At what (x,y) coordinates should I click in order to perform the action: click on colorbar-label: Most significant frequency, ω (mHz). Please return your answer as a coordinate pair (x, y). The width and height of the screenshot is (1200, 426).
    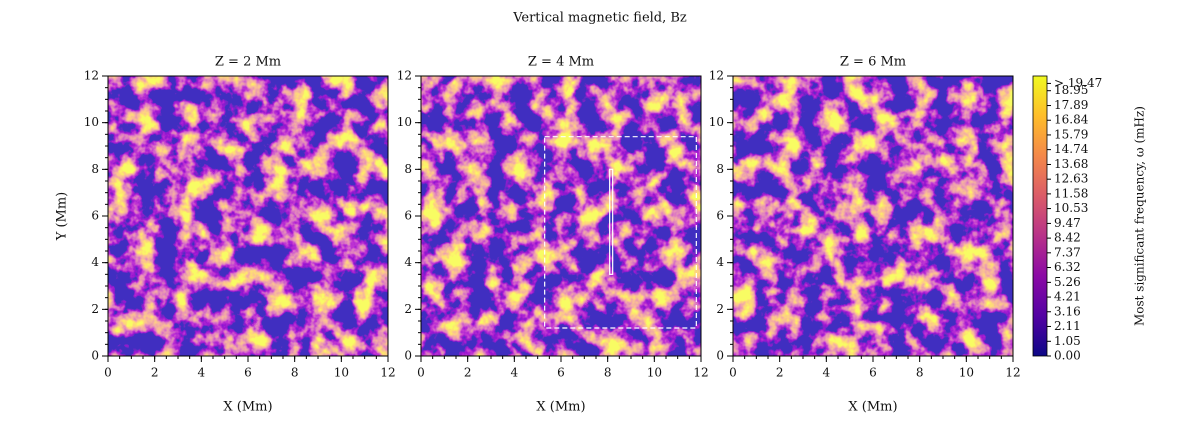
    Looking at the image, I should click on (1140, 216).